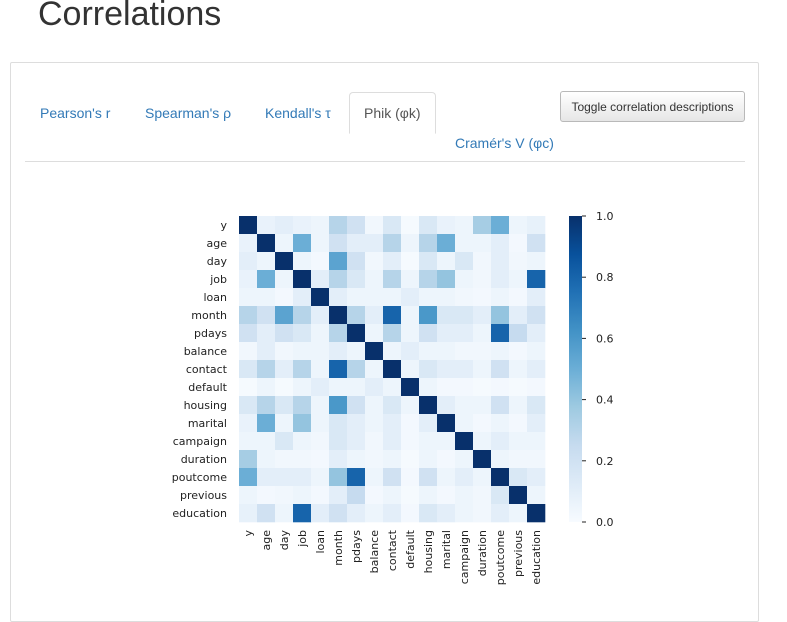 The width and height of the screenshot is (787, 622). What do you see at coordinates (266, 423) in the screenshot?
I see `heatmap-cell-marital-age` at bounding box center [266, 423].